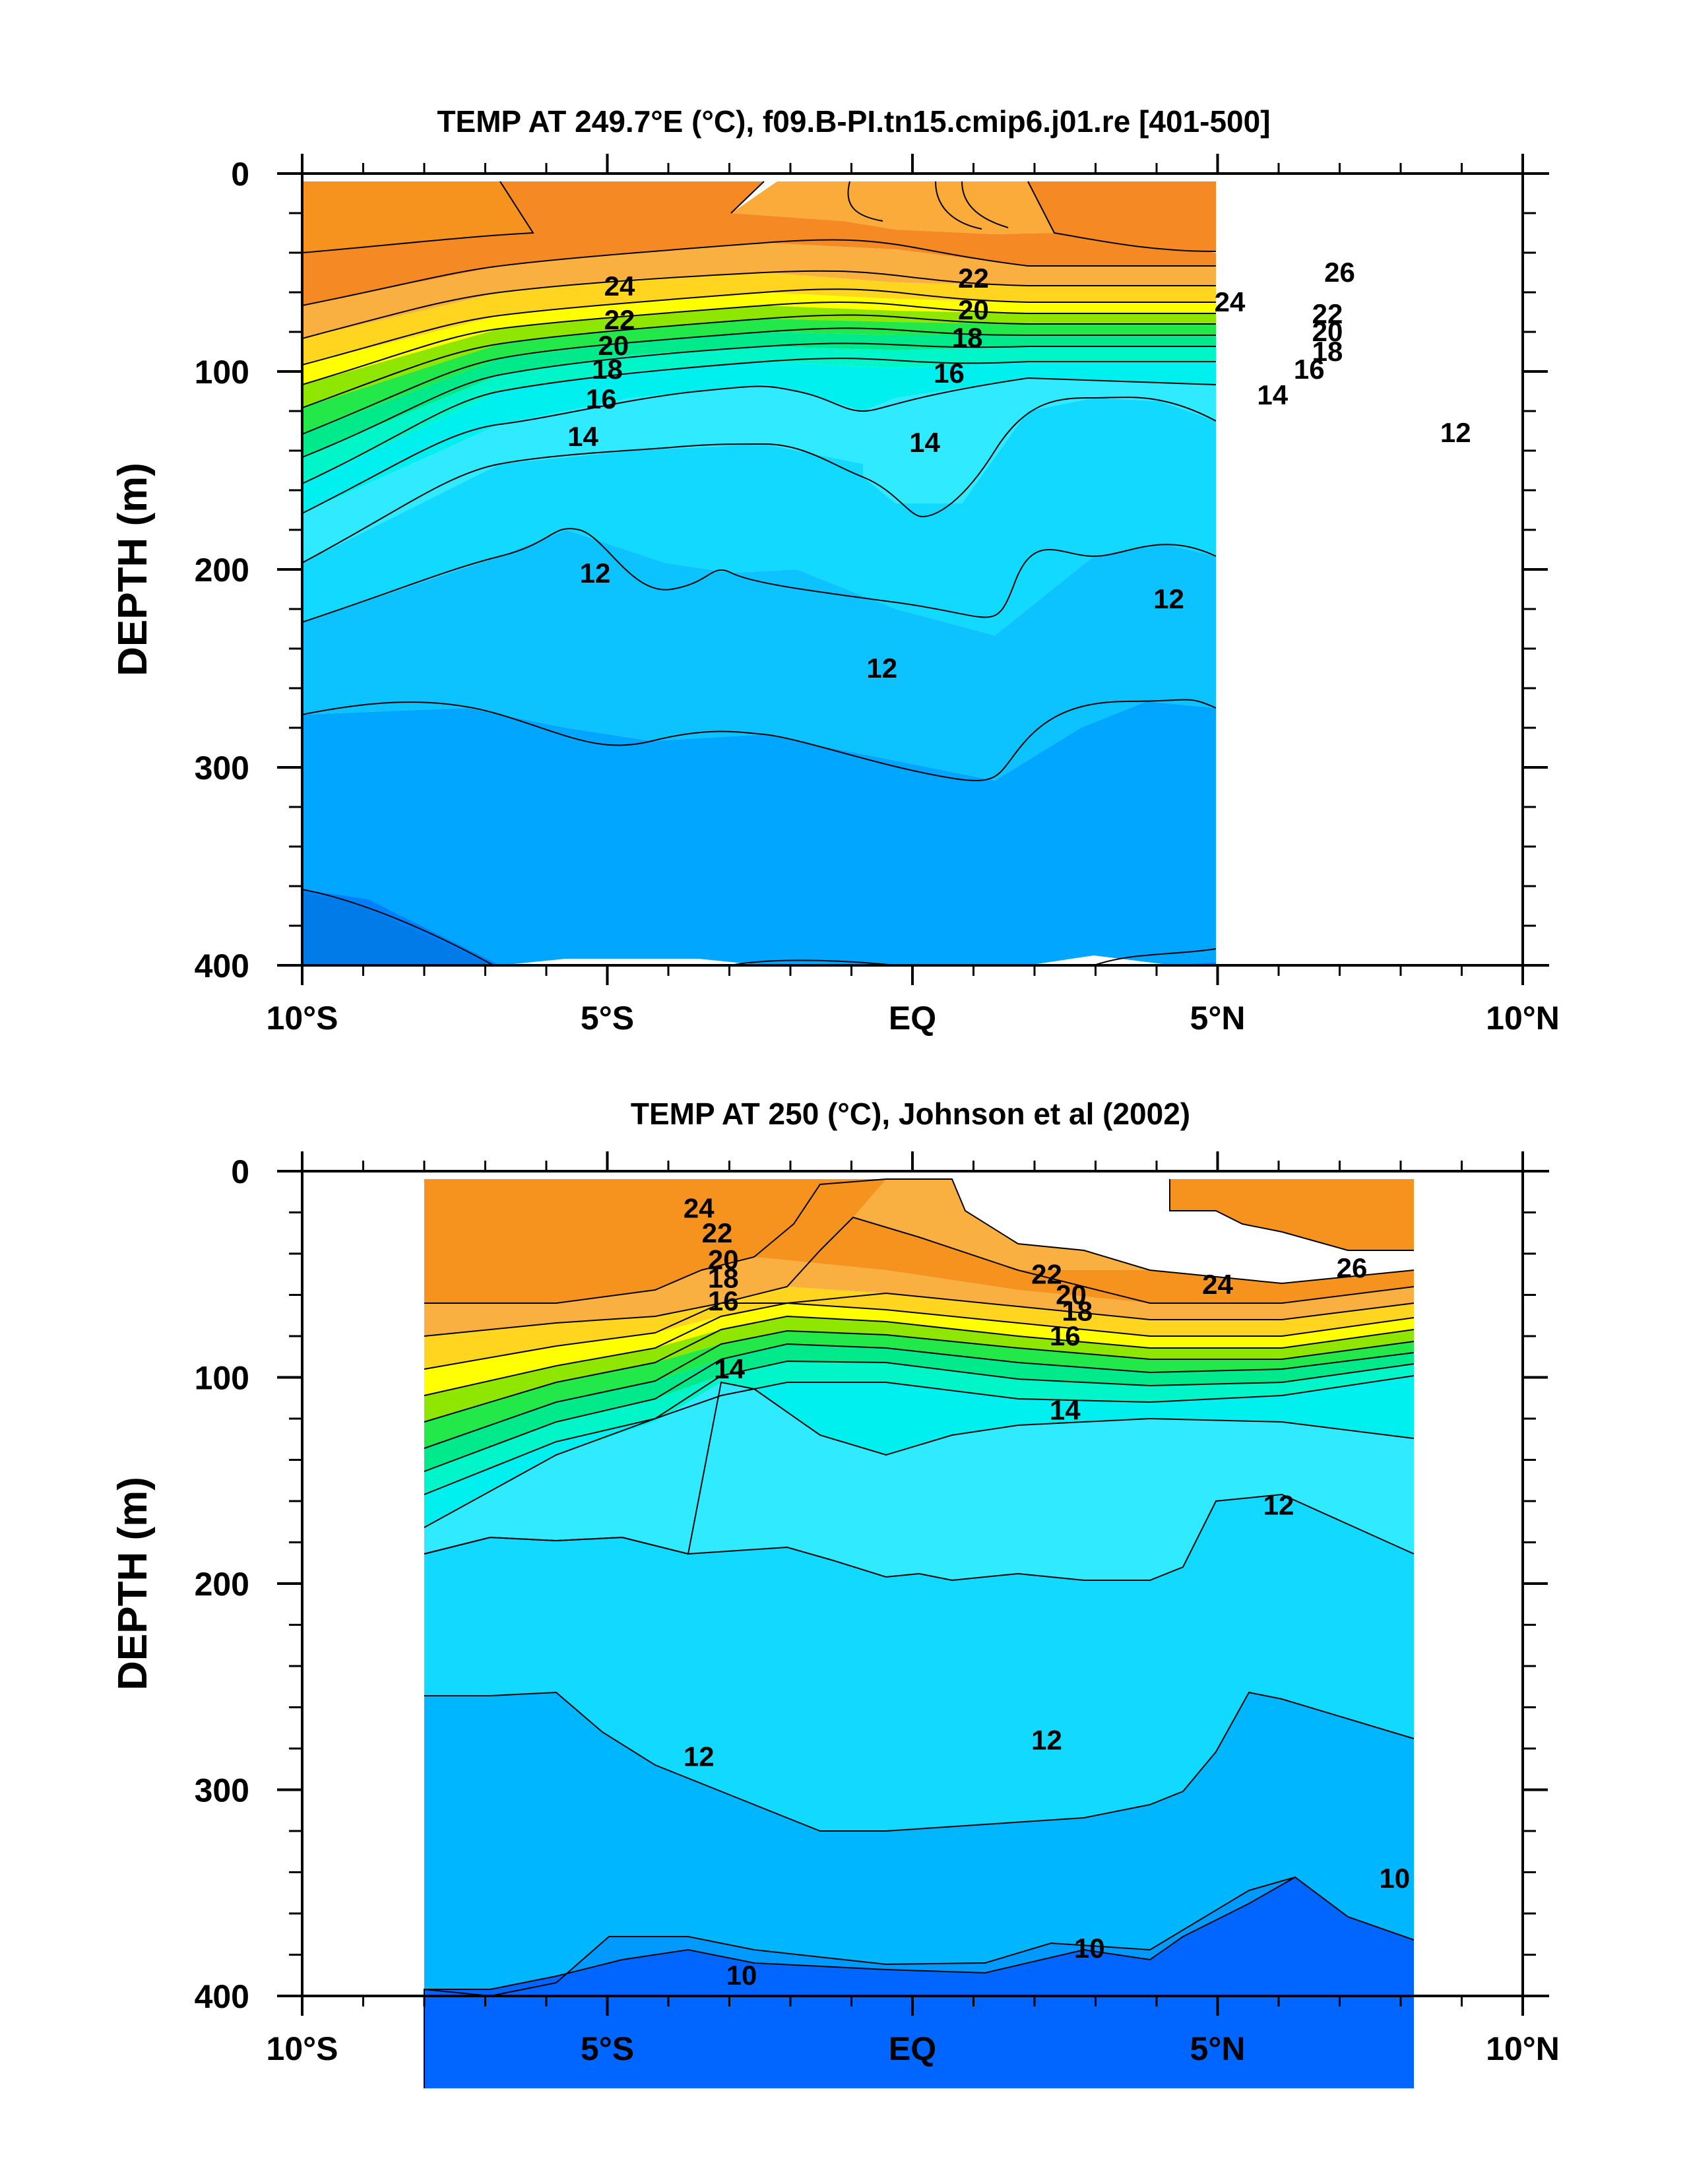 This screenshot has height=2184, width=1689. What do you see at coordinates (911, 1114) in the screenshot?
I see `panel-bottom-title: TEMP AT 250 (°C), Johnson et al (2002)` at bounding box center [911, 1114].